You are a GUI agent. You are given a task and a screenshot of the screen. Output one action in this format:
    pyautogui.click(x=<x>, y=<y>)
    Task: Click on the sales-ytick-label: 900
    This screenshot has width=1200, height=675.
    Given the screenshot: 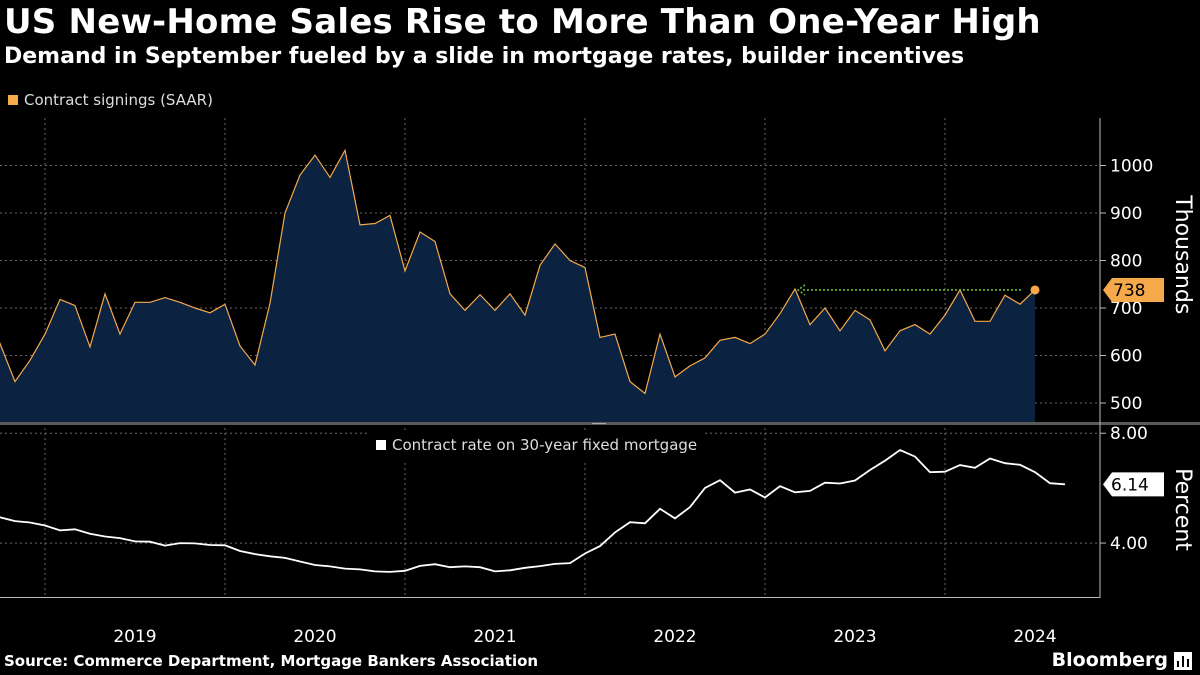 What is the action you would take?
    pyautogui.click(x=1126, y=214)
    